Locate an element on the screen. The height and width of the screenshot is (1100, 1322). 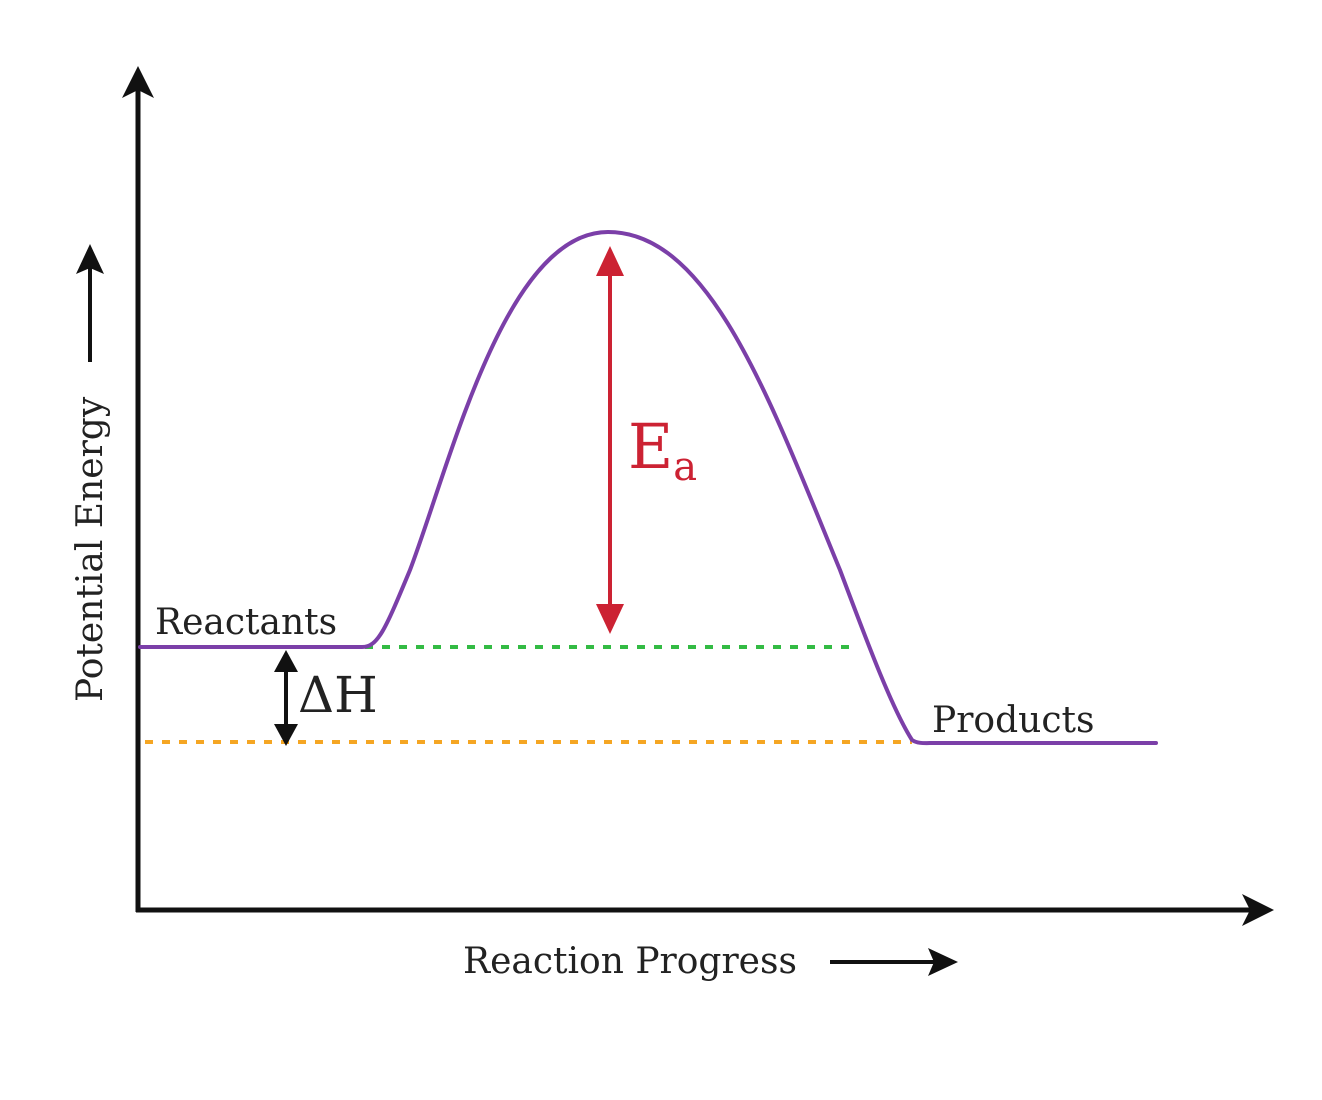
activation-energy-label: Ea is located at coordinates (662, 450).